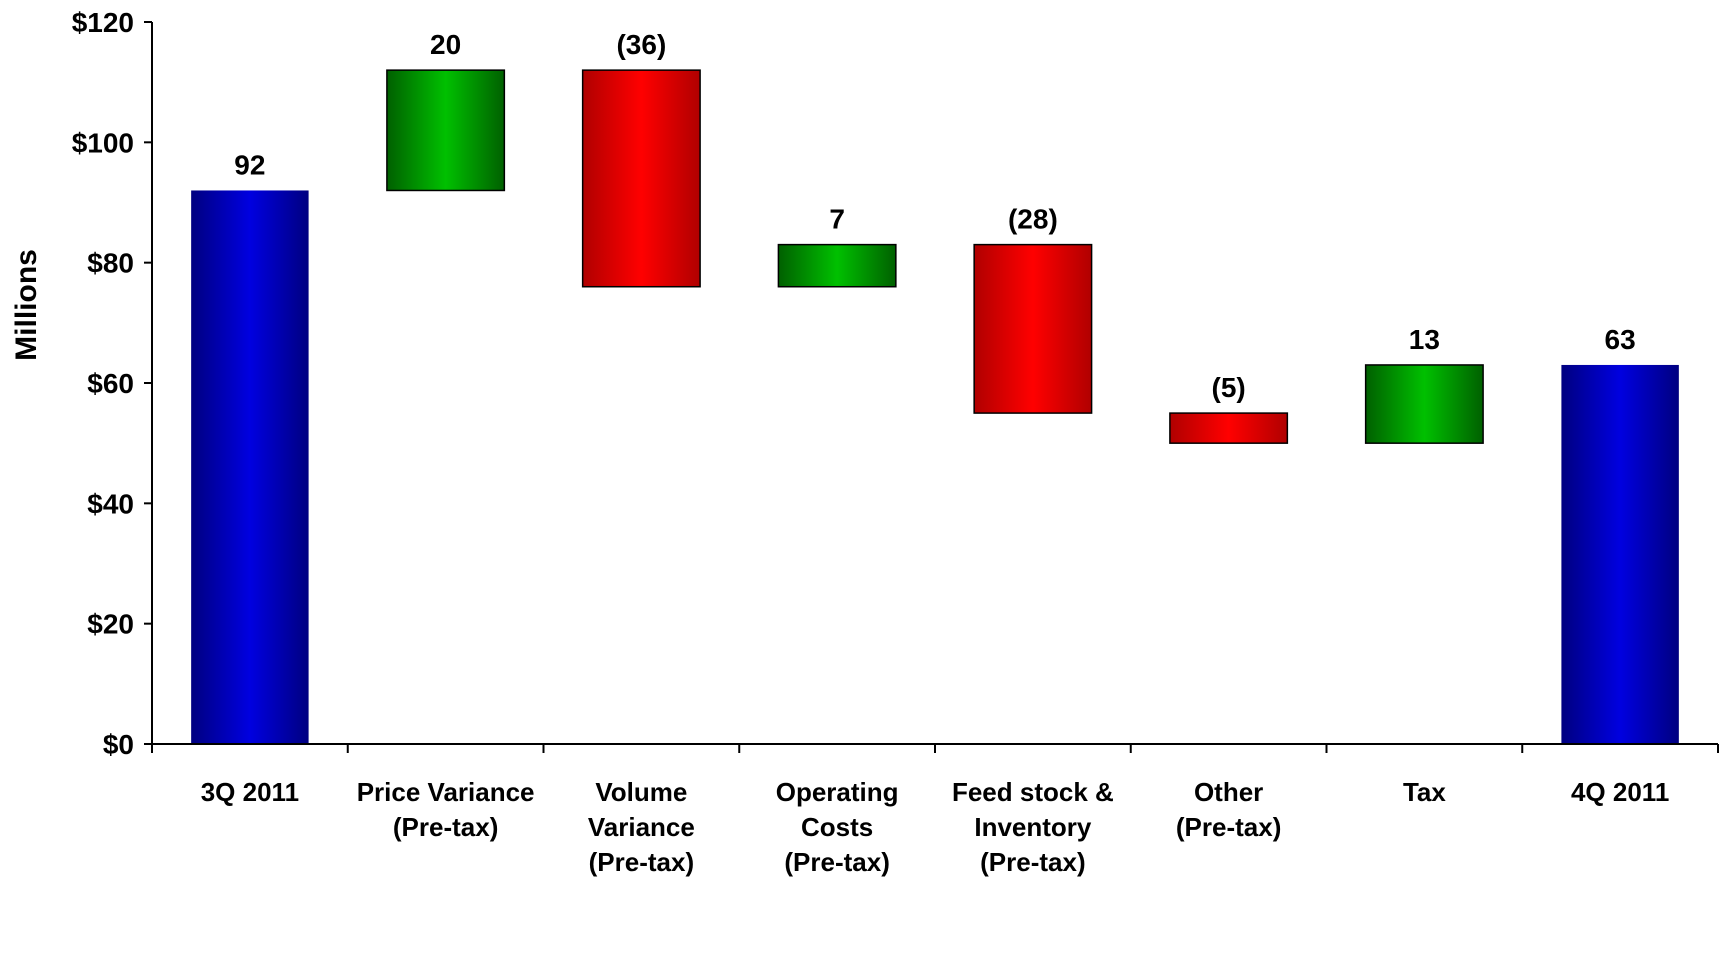  What do you see at coordinates (641, 792) in the screenshot?
I see `category-label-2-0: Volume` at bounding box center [641, 792].